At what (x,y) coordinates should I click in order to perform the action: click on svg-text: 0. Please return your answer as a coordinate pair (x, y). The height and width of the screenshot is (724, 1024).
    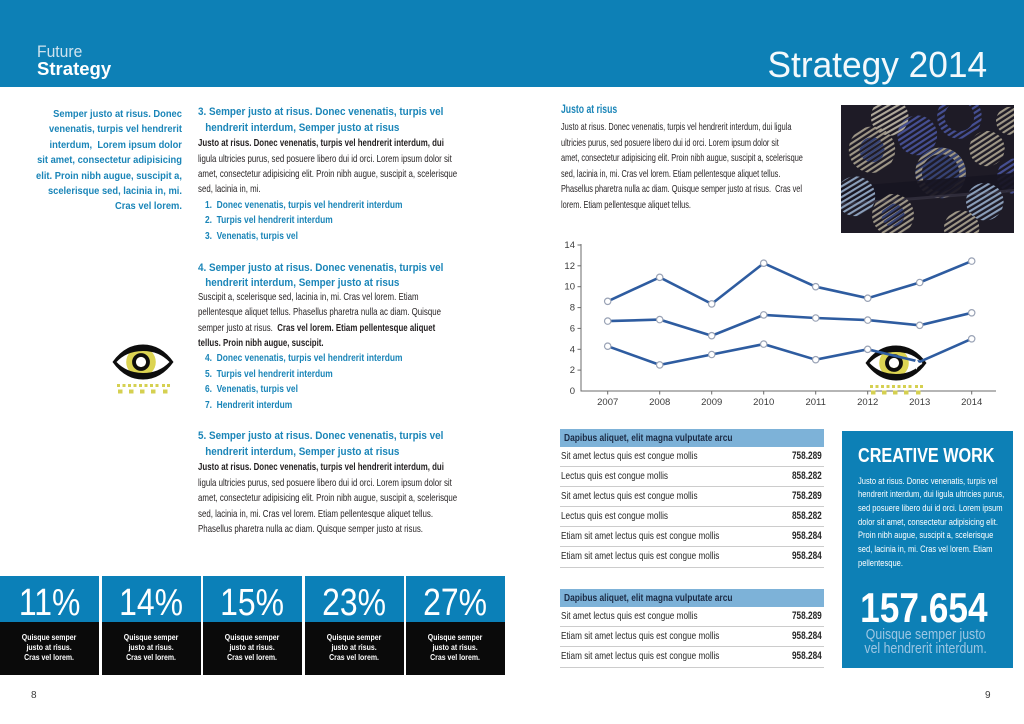
    Looking at the image, I should click on (572, 391).